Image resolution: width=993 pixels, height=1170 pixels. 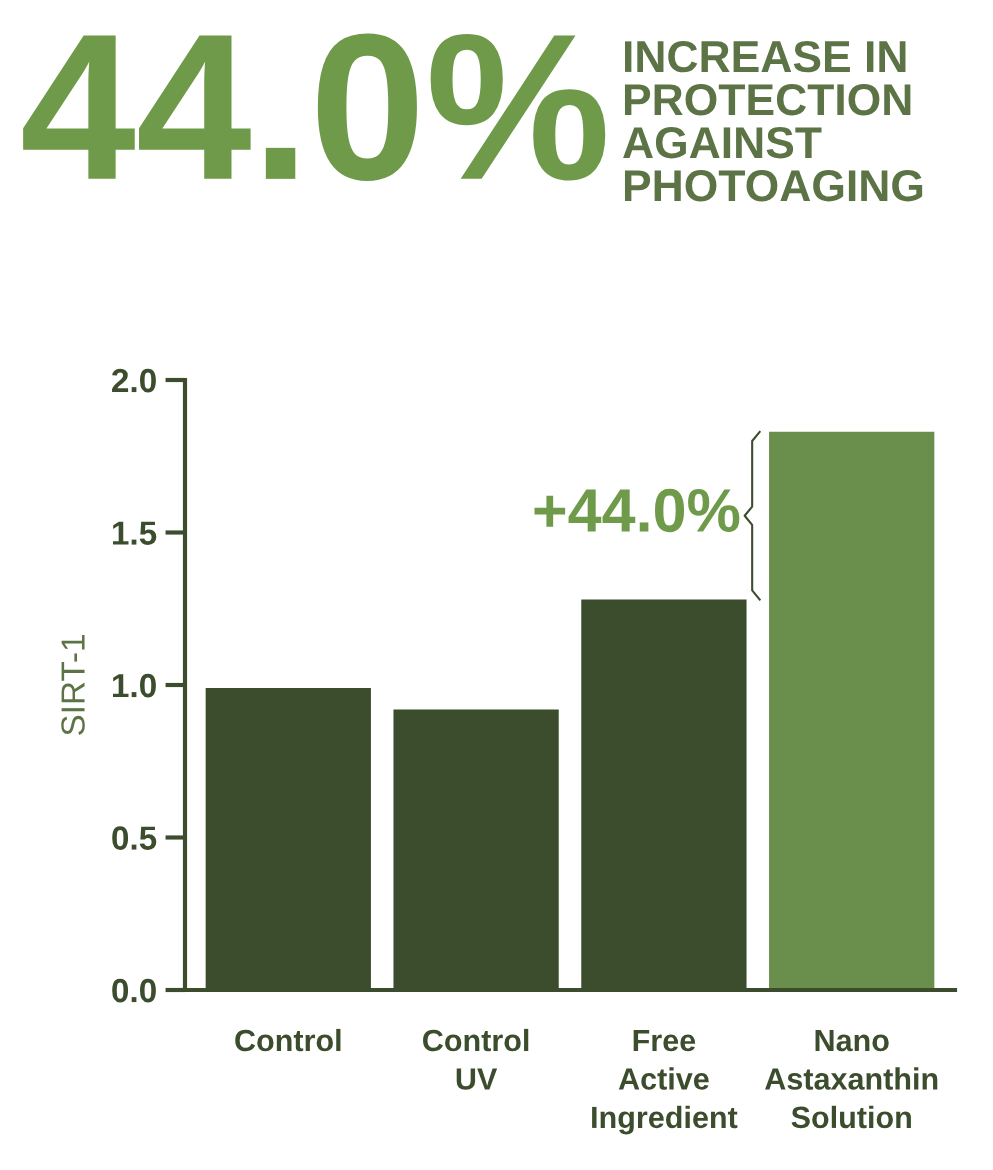 I want to click on y-tick-label: 0.5, so click(x=134, y=838).